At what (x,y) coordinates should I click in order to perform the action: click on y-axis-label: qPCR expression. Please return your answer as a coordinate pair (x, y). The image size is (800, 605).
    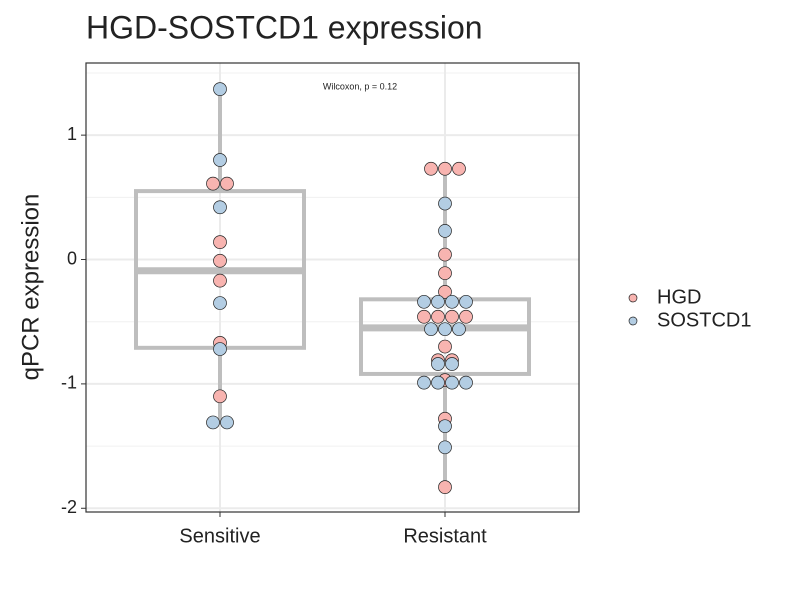
    Looking at the image, I should click on (30, 287).